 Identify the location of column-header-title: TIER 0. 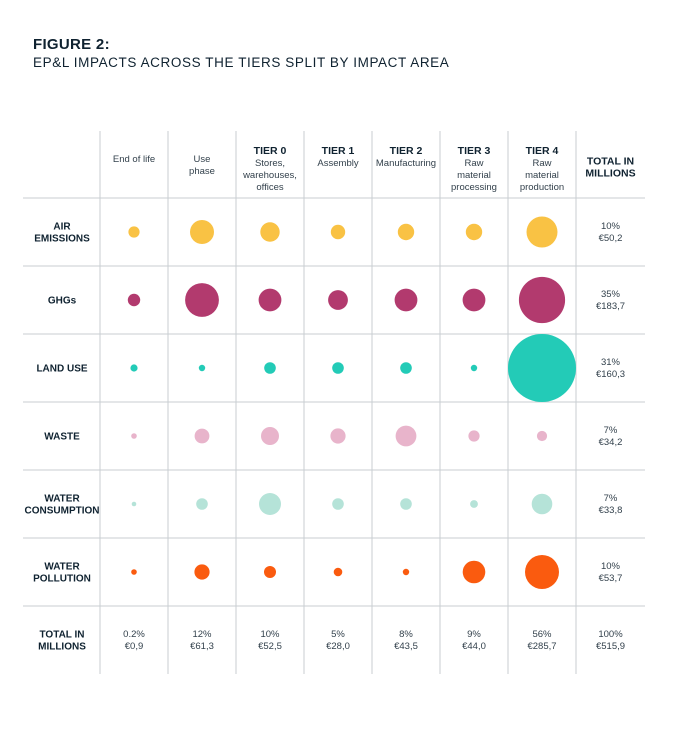
(270, 151).